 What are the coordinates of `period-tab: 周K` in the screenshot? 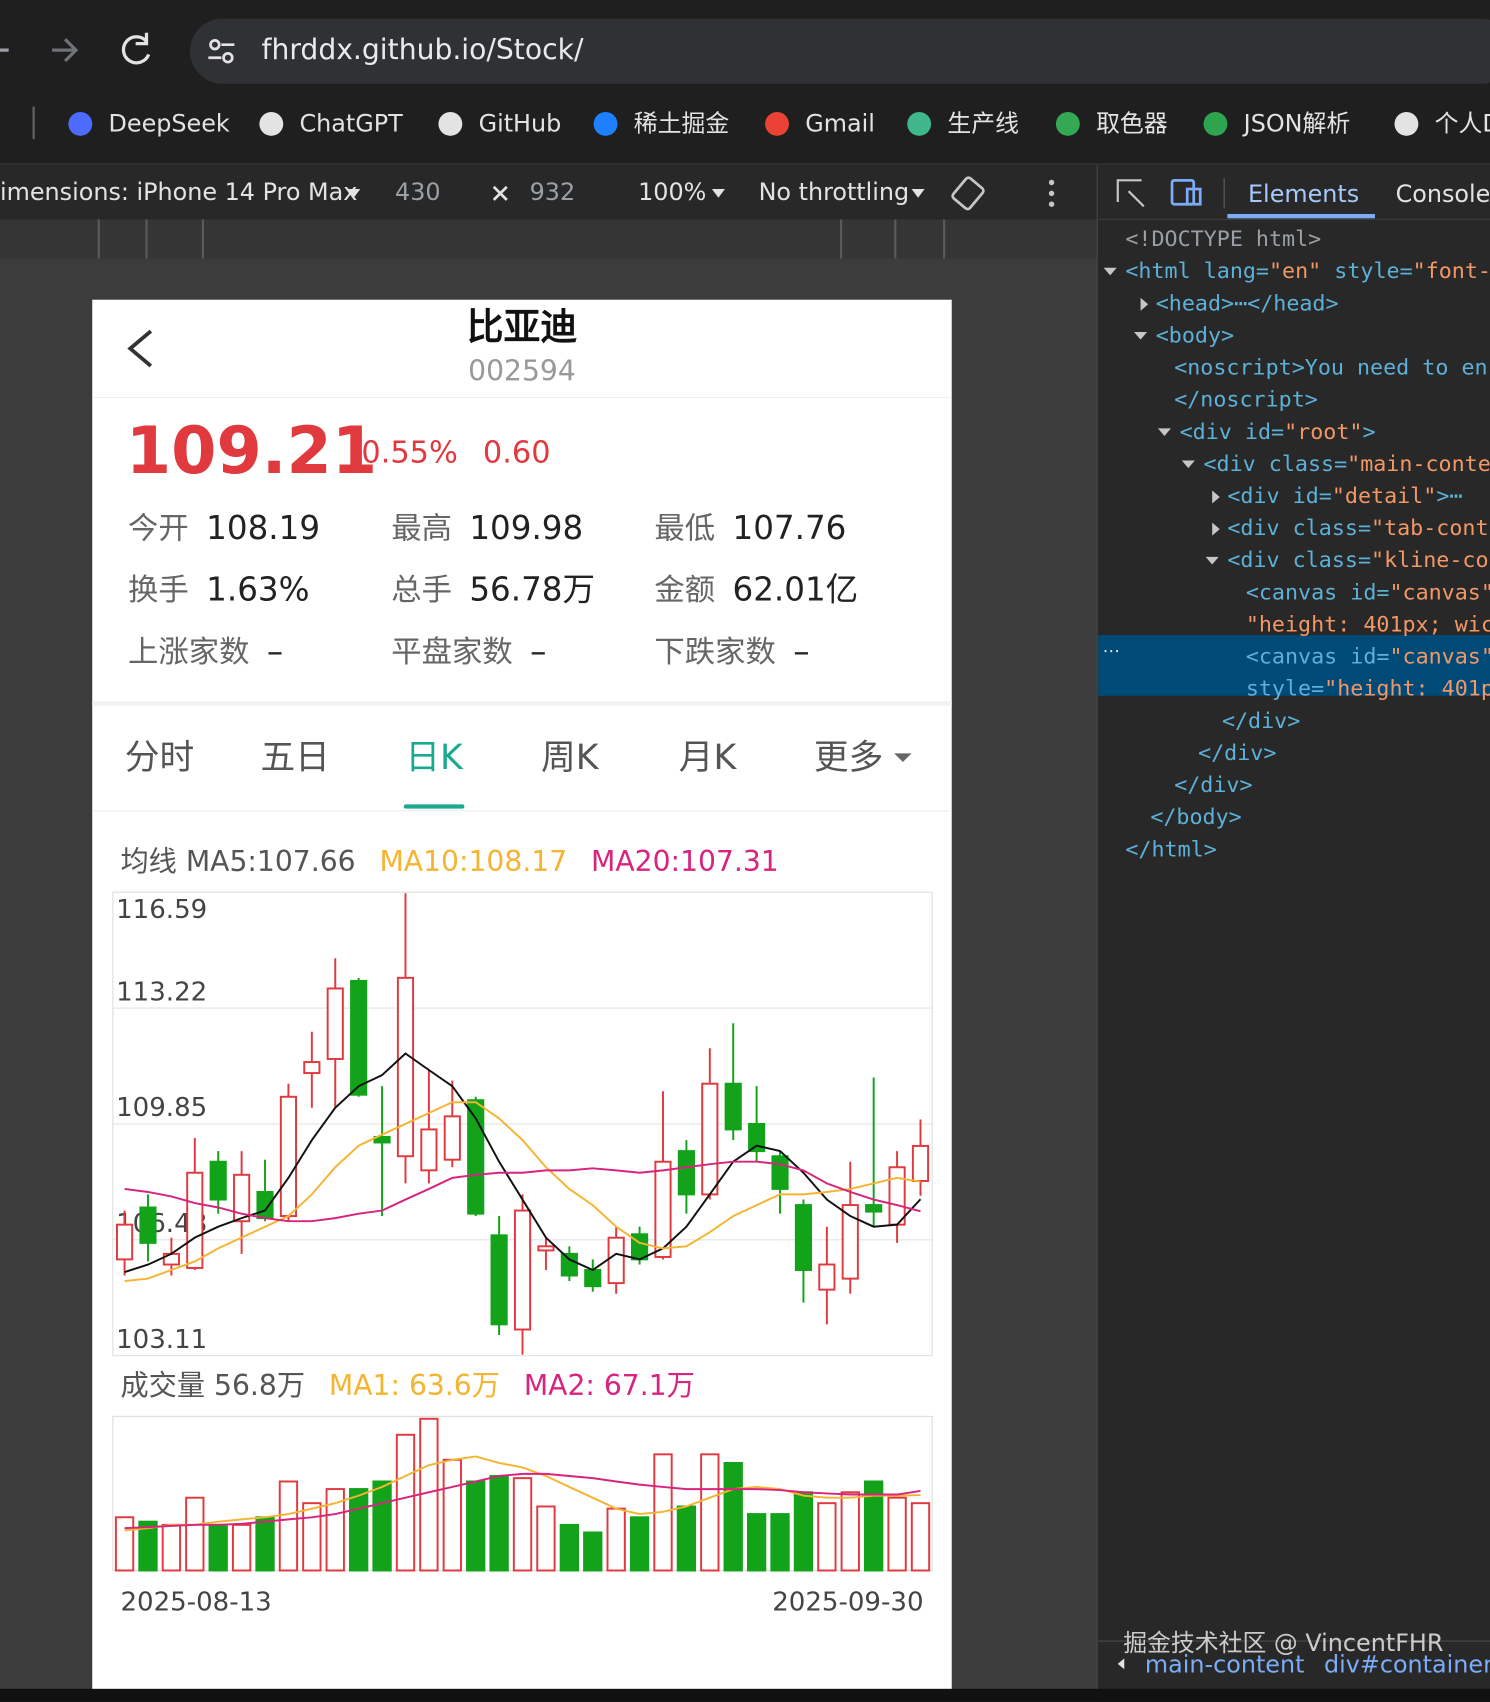 It's located at (570, 758).